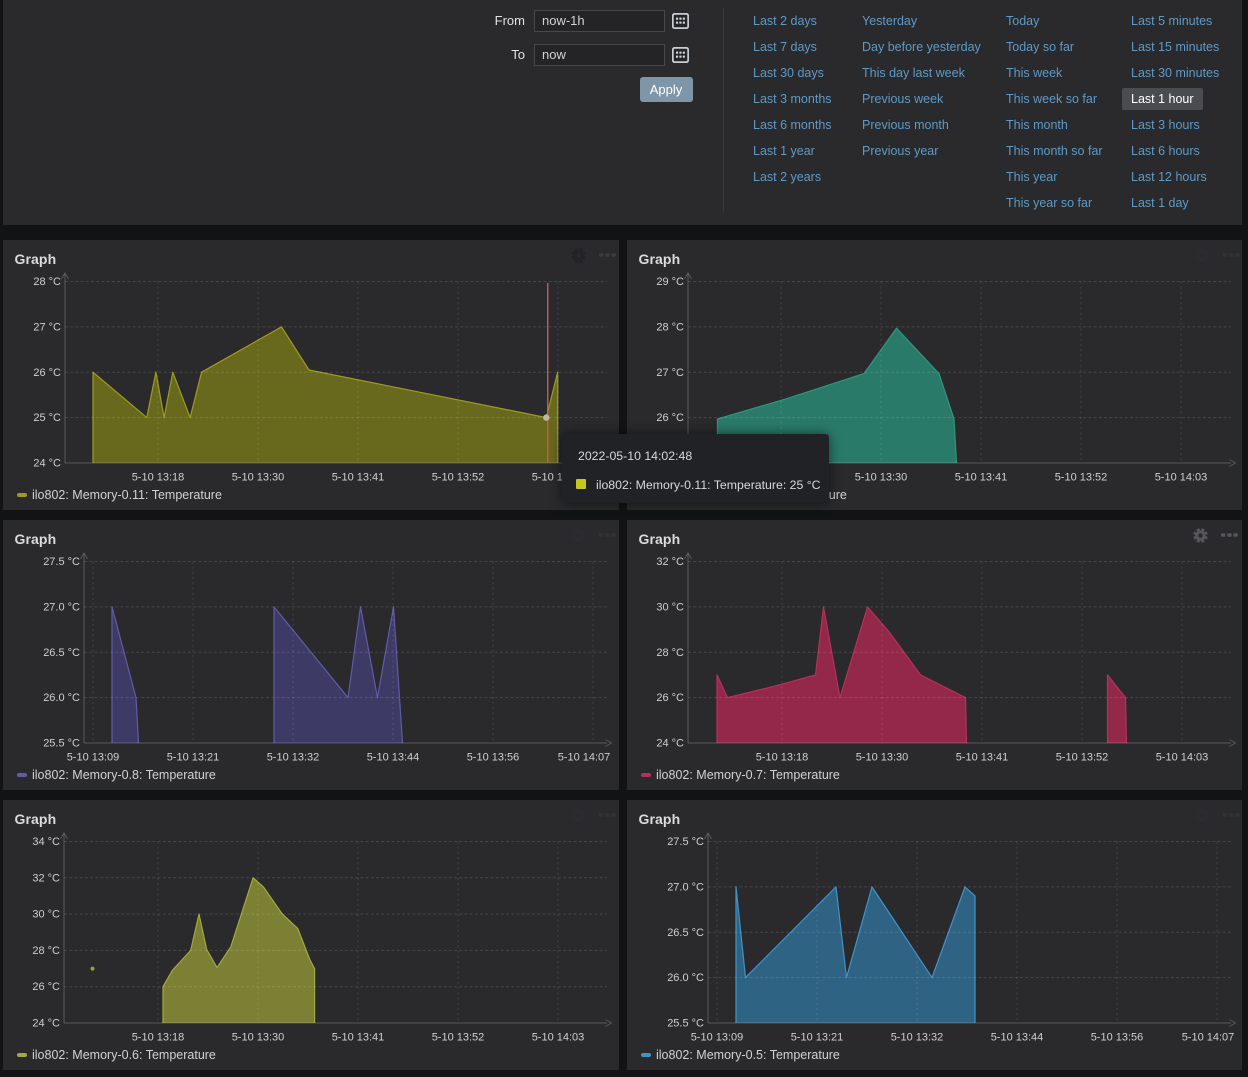 The height and width of the screenshot is (1077, 1248). What do you see at coordinates (46, 842) in the screenshot?
I see `svg-text: 34 °C` at bounding box center [46, 842].